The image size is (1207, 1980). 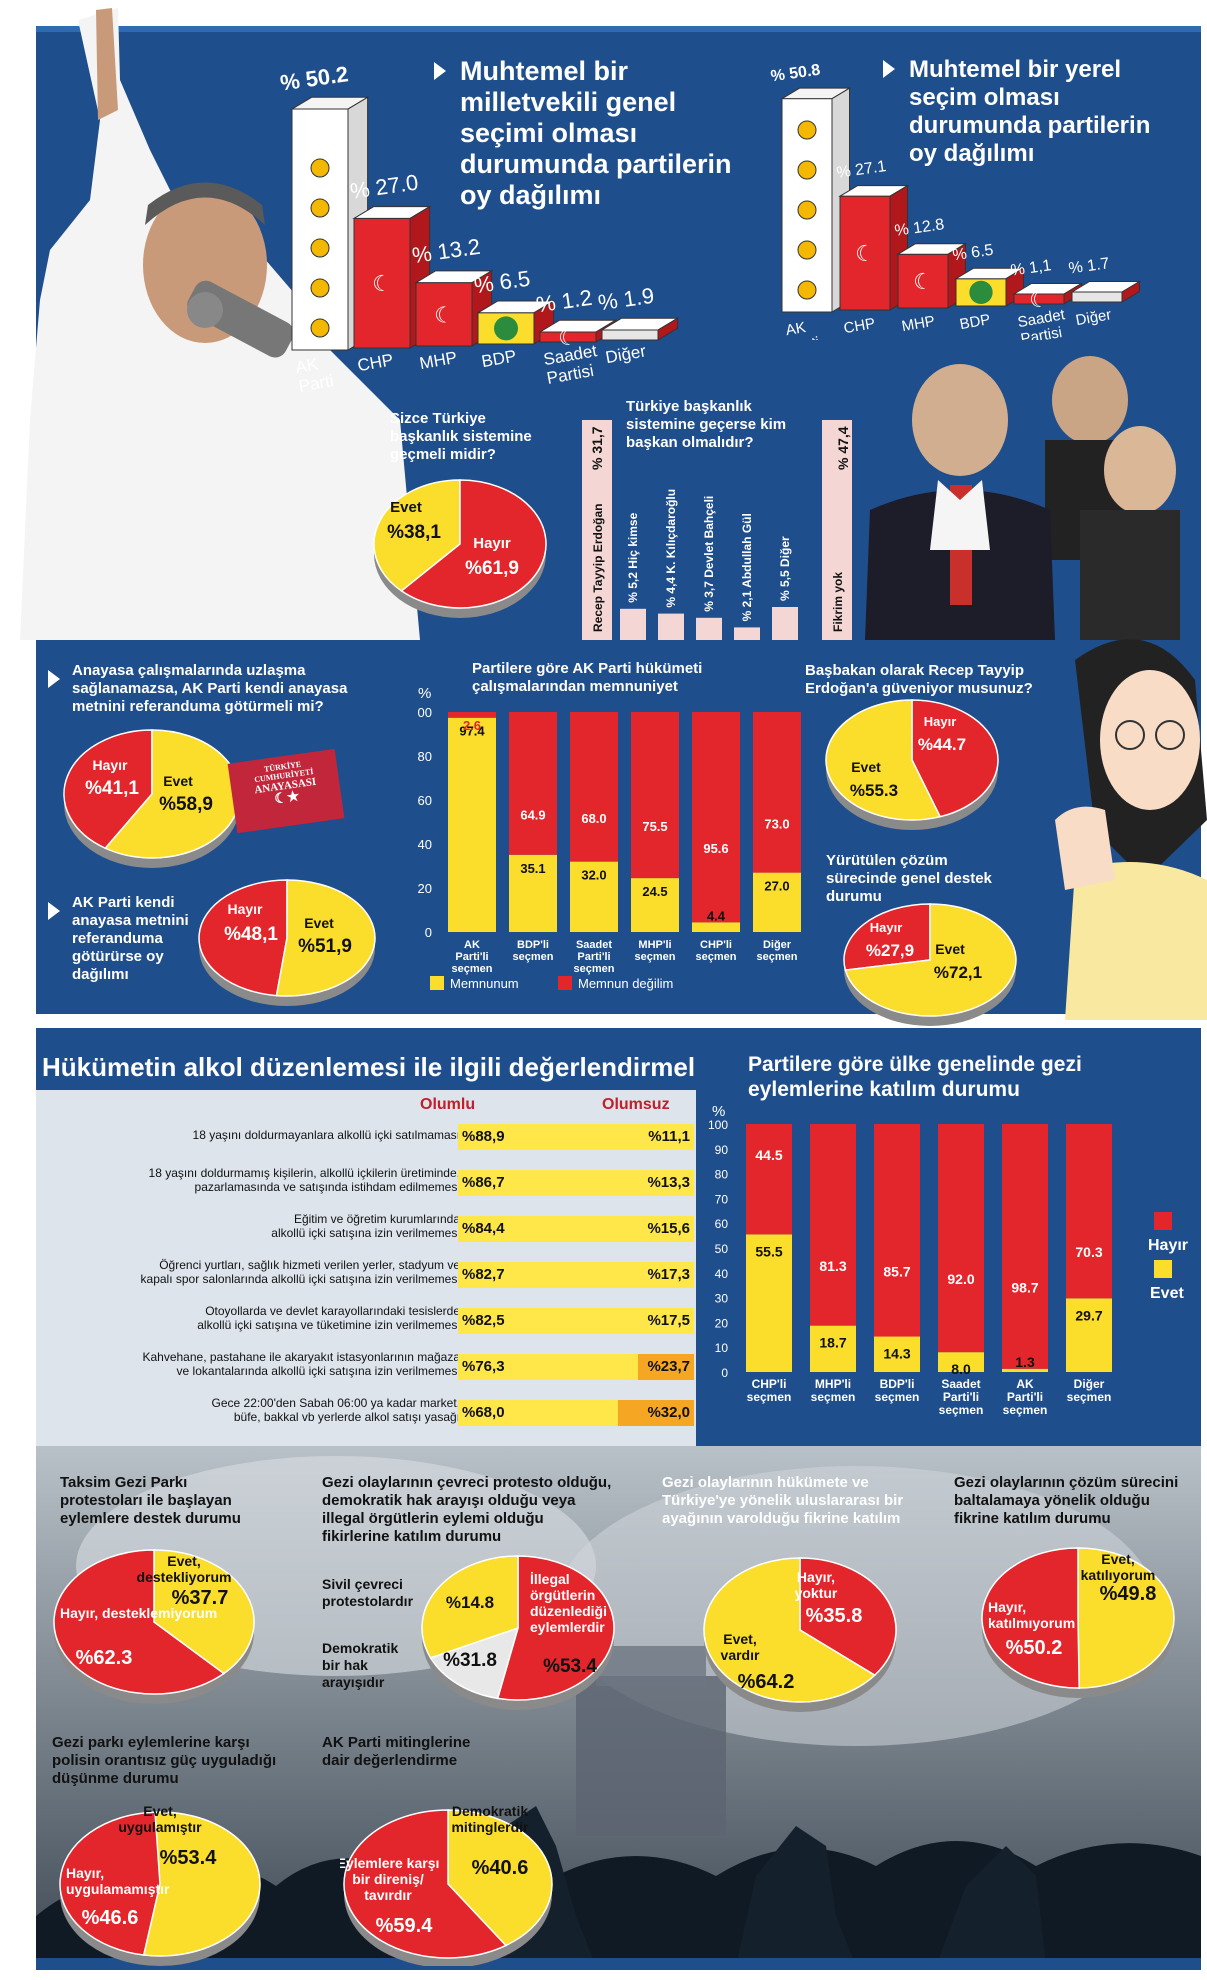 What do you see at coordinates (593, 818) in the screenshot?
I see `bar-value-no: 68.0` at bounding box center [593, 818].